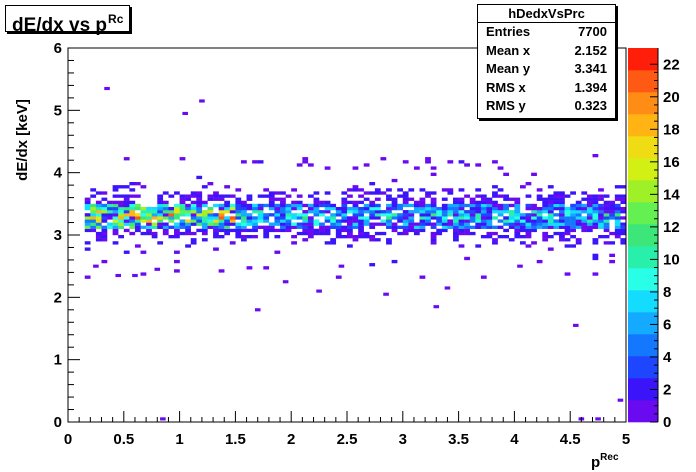 Image resolution: width=696 pixels, height=472 pixels. Describe the element at coordinates (590, 50) in the screenshot. I see `stats-value: 2.152` at that location.